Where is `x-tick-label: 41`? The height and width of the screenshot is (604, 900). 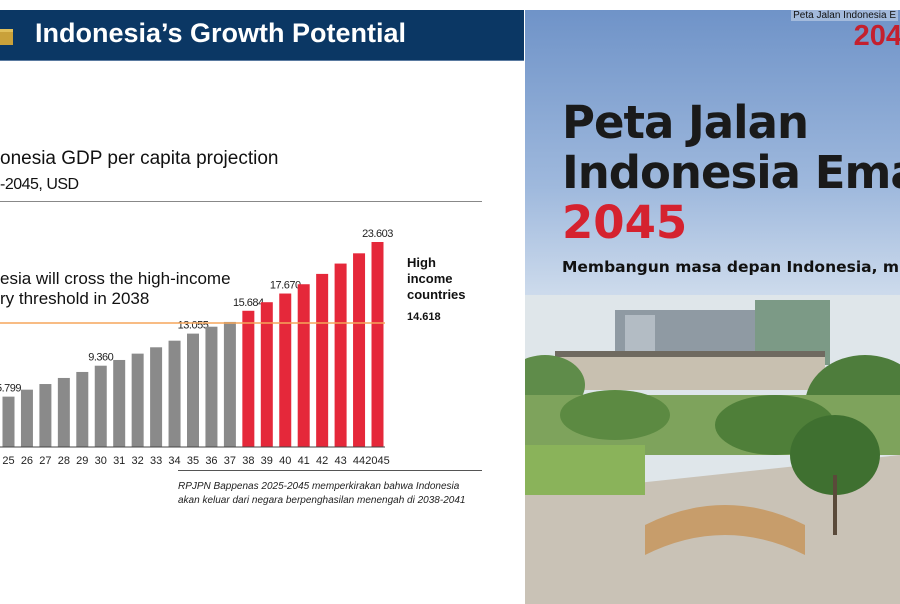
x-tick-label: 41 is located at coordinates (304, 461).